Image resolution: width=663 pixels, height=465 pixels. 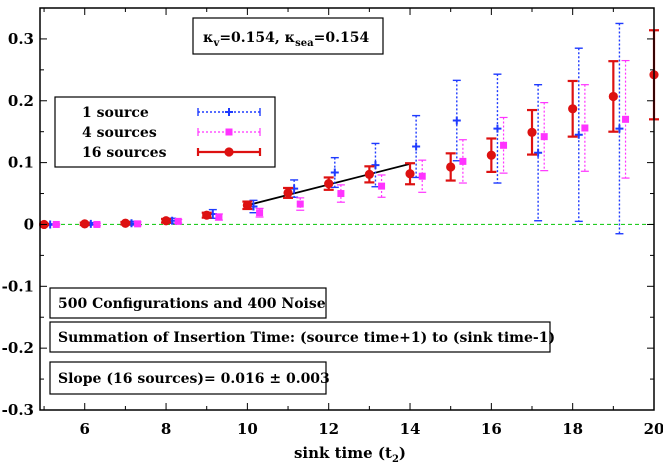 I want to click on x-axis-title-close-paren: ), so click(x=402, y=453).